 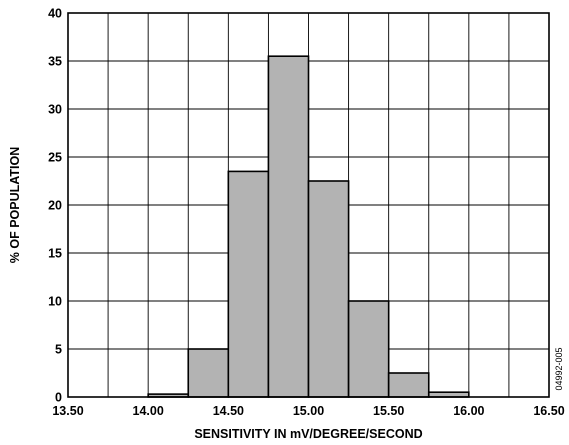 What do you see at coordinates (228, 411) in the screenshot?
I see `x-tick-label: 14.50` at bounding box center [228, 411].